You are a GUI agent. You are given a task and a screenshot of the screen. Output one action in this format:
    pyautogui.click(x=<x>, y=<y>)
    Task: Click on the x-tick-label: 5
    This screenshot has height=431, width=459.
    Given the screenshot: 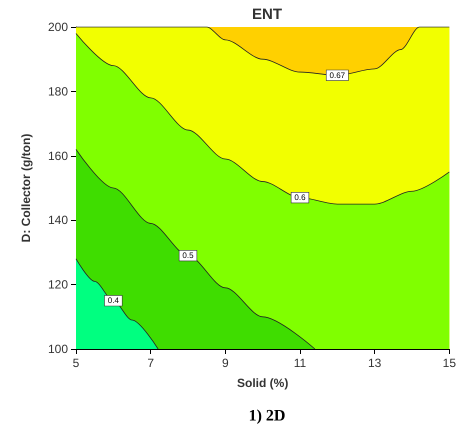 What is the action you would take?
    pyautogui.click(x=76, y=363)
    